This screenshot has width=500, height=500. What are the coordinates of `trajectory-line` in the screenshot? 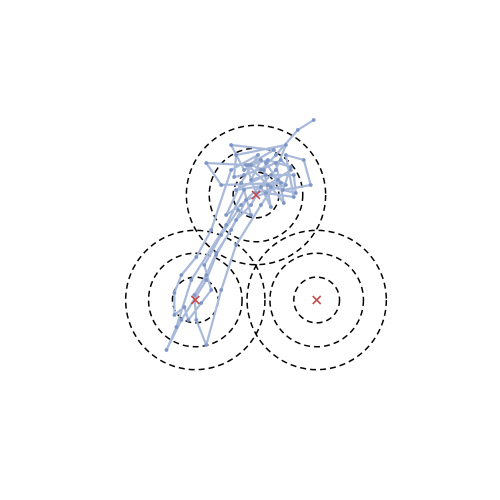 It's located at (240, 235).